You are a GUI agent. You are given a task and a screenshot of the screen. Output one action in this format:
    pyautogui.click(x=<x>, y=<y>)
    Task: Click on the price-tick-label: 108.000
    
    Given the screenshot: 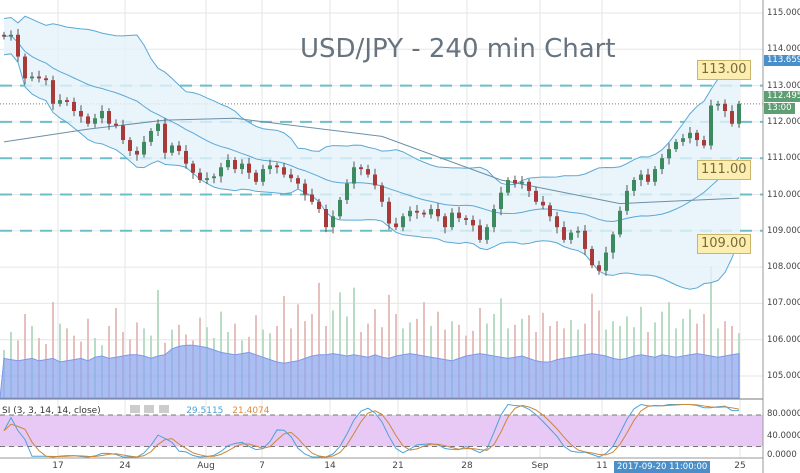 What is the action you would take?
    pyautogui.click(x=783, y=267)
    